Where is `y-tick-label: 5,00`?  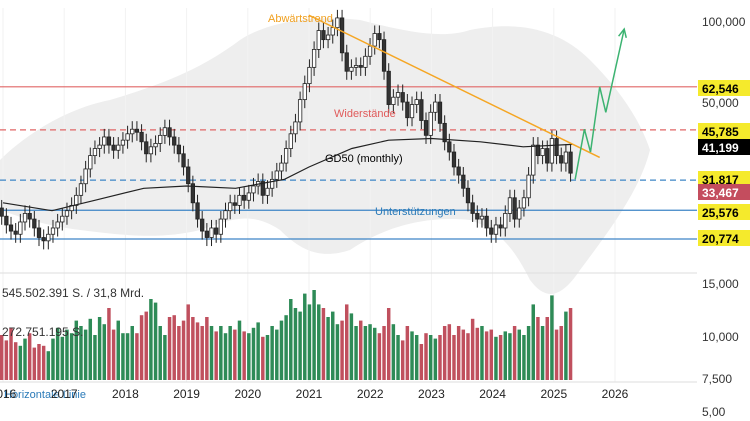
y-tick-label: 5,00 is located at coordinates (714, 412).